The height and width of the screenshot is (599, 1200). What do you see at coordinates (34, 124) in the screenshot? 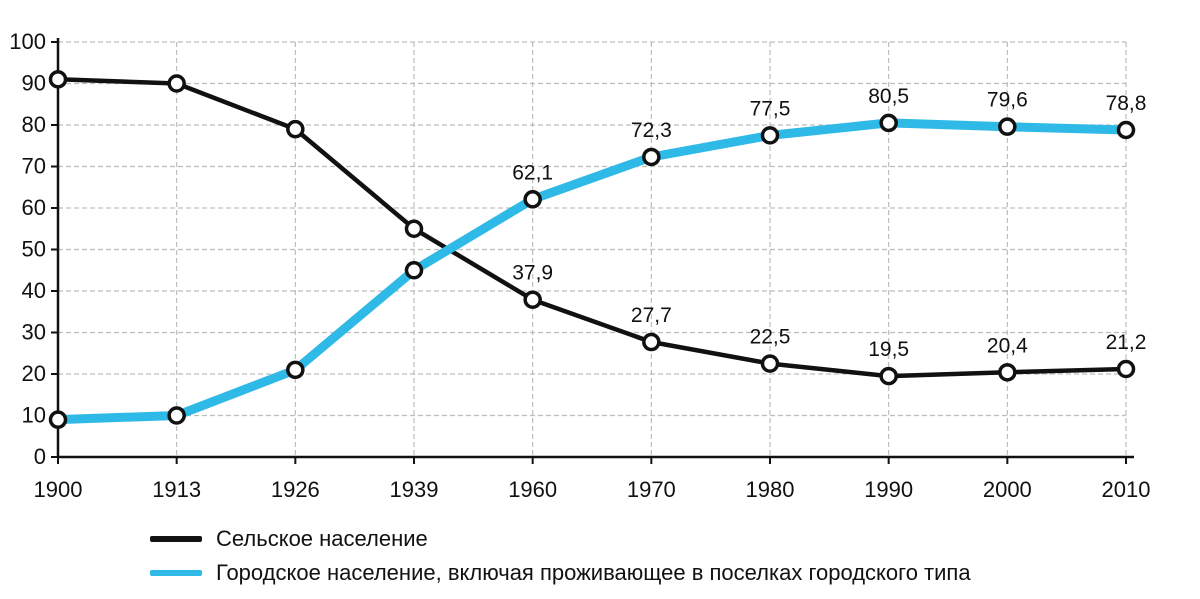
I see `y-tick-label: 80` at bounding box center [34, 124].